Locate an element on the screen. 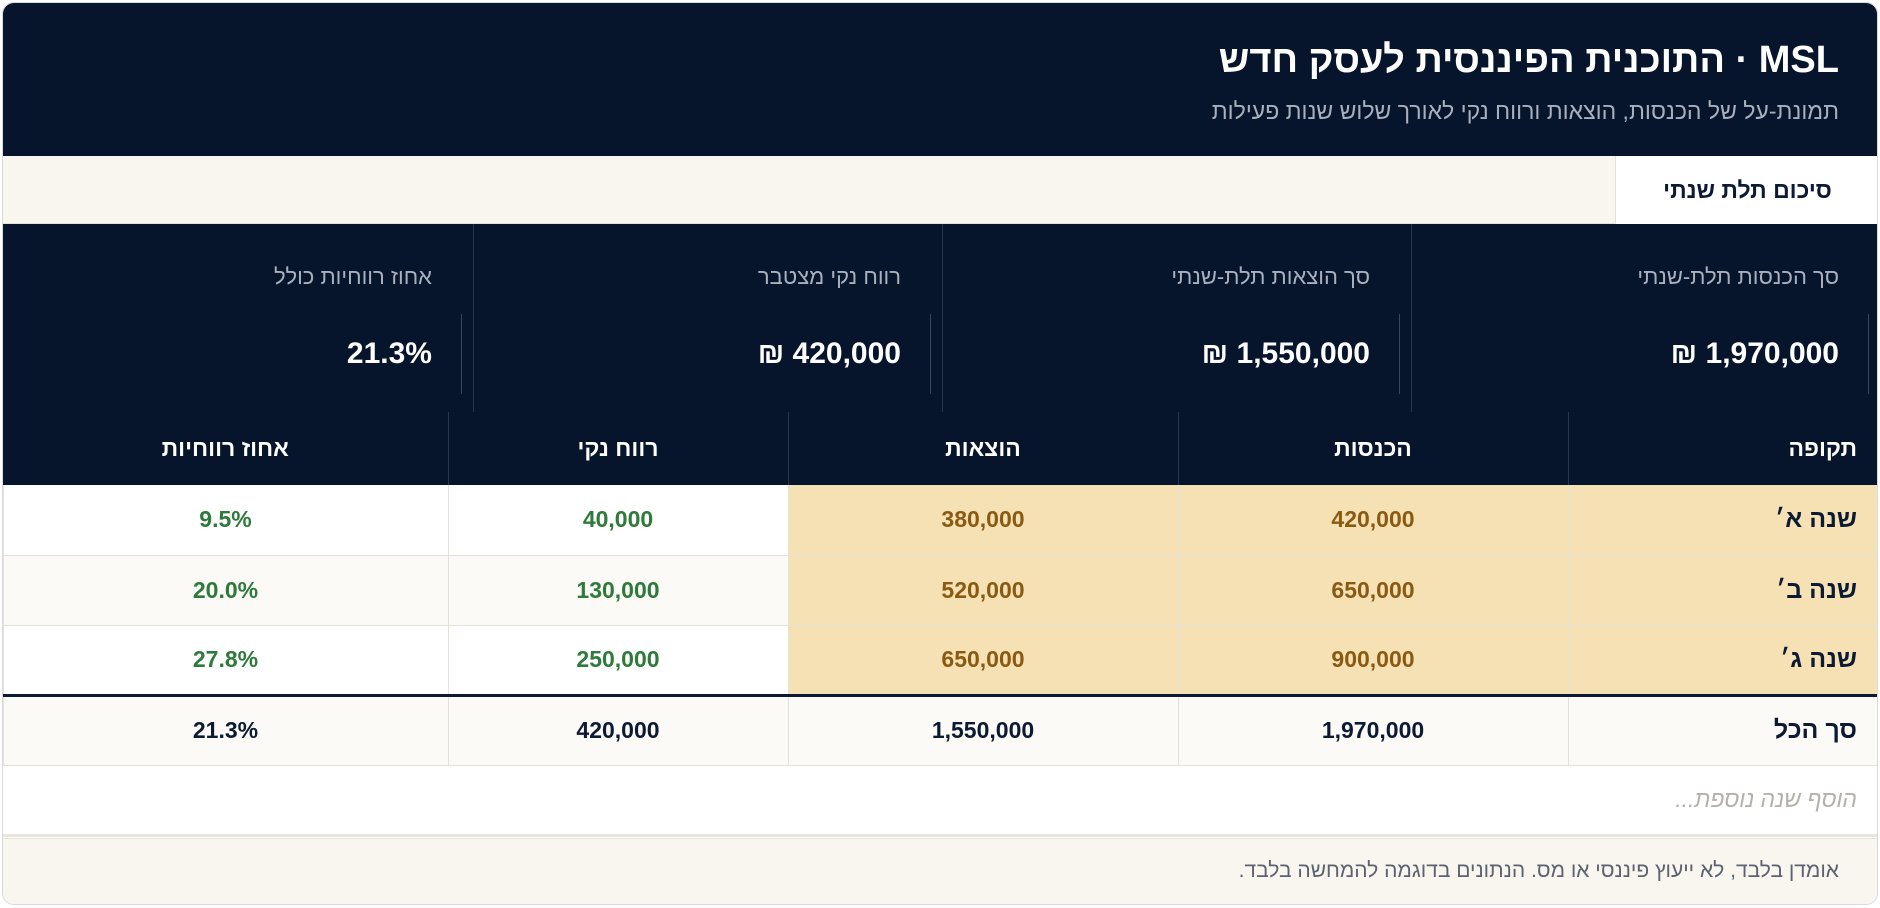  kpi-value: 1,550,000 ₪ is located at coordinates (1285, 353).